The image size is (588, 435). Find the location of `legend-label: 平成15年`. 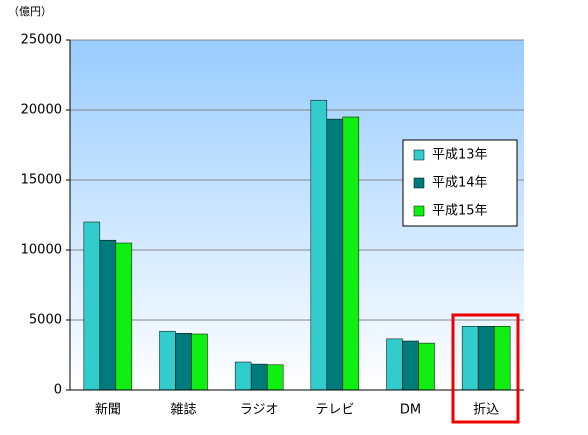

legend-label: 平成15年 is located at coordinates (460, 211).